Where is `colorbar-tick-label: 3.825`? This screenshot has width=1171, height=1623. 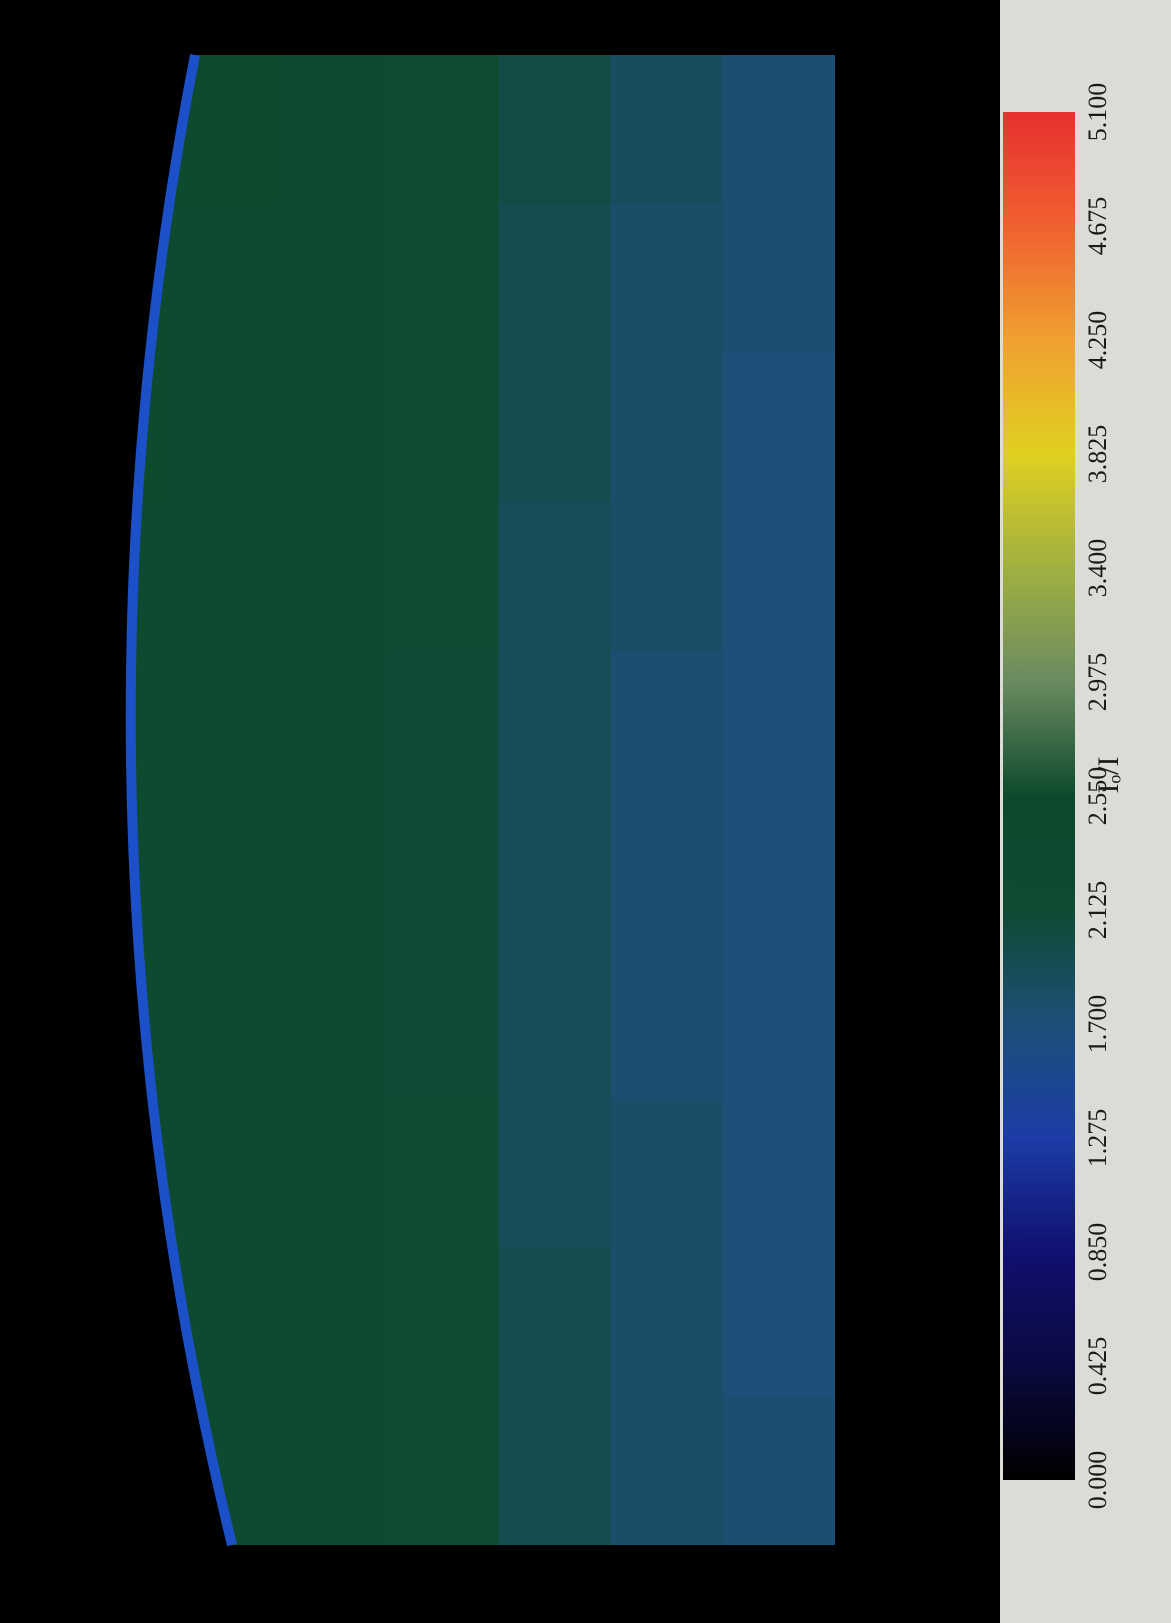 colorbar-tick-label: 3.825 is located at coordinates (1097, 454).